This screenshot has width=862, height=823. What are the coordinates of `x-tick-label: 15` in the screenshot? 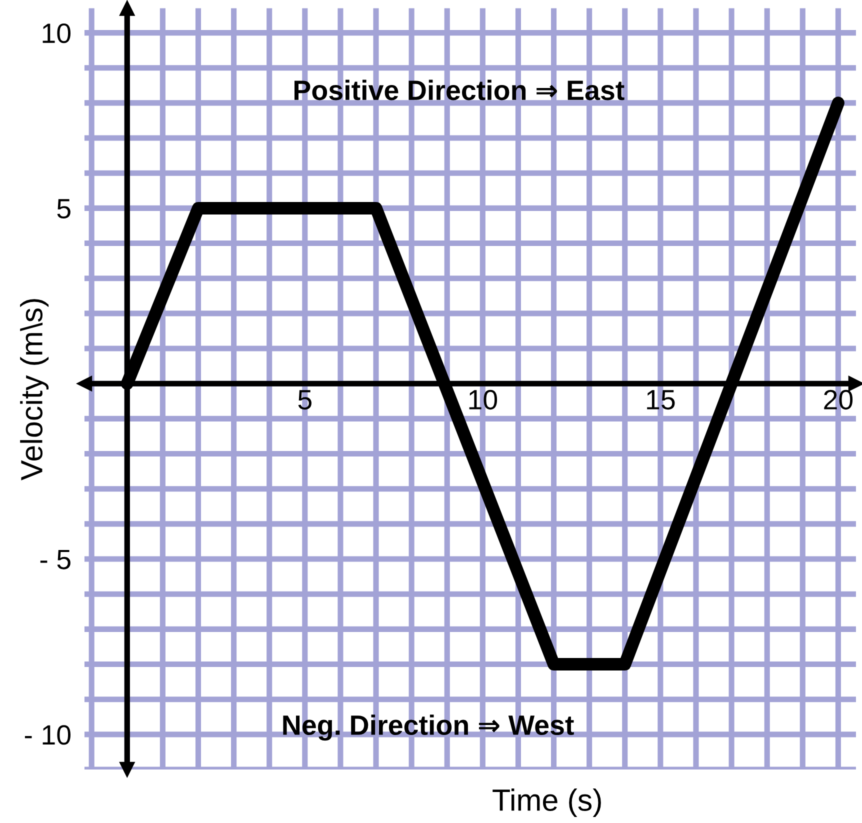 It's located at (661, 400).